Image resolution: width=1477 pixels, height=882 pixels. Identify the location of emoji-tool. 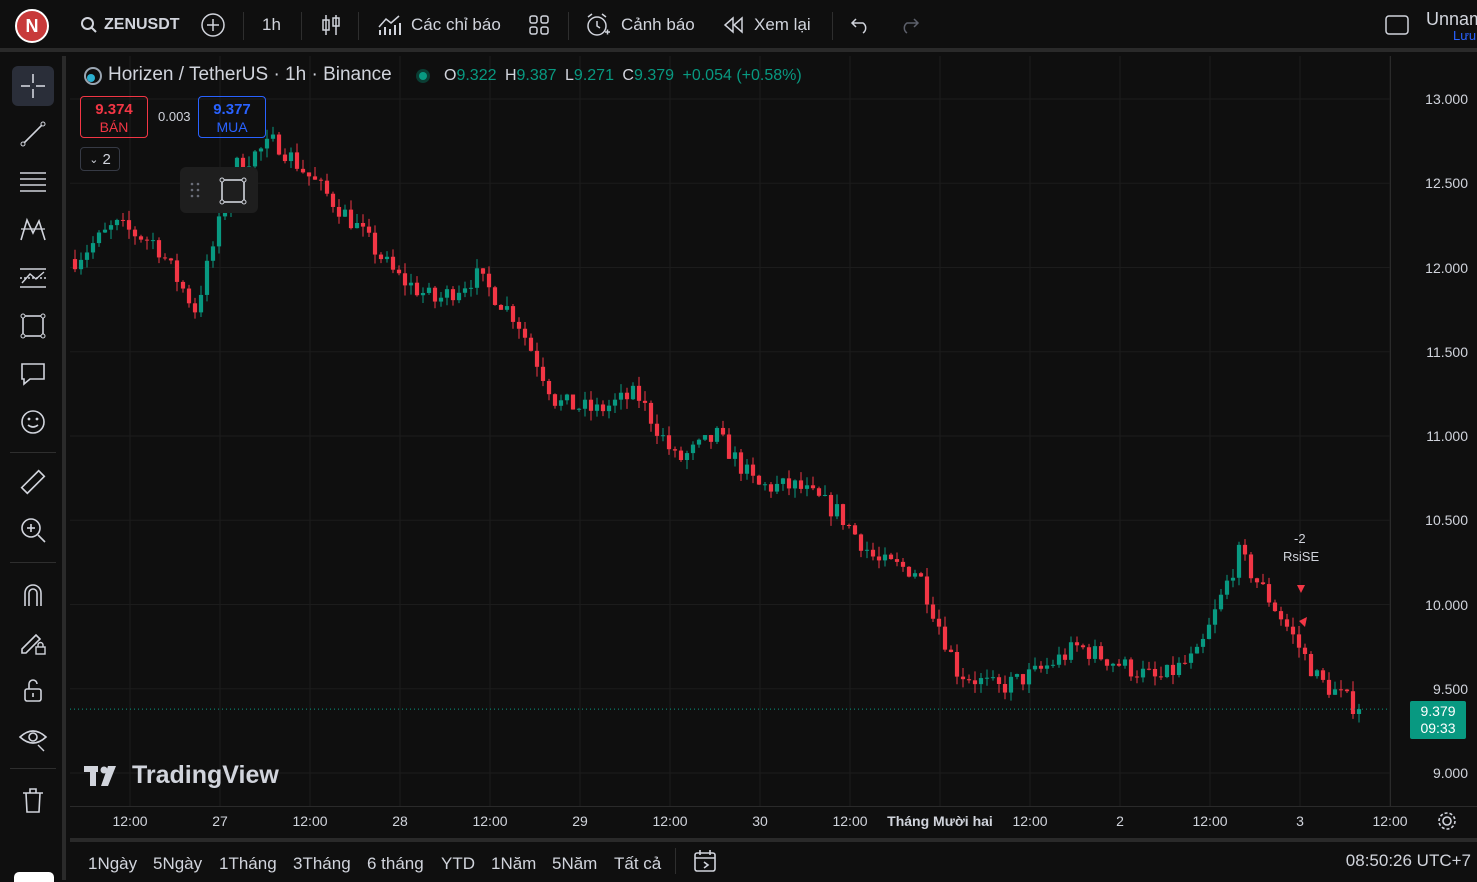
(33, 422).